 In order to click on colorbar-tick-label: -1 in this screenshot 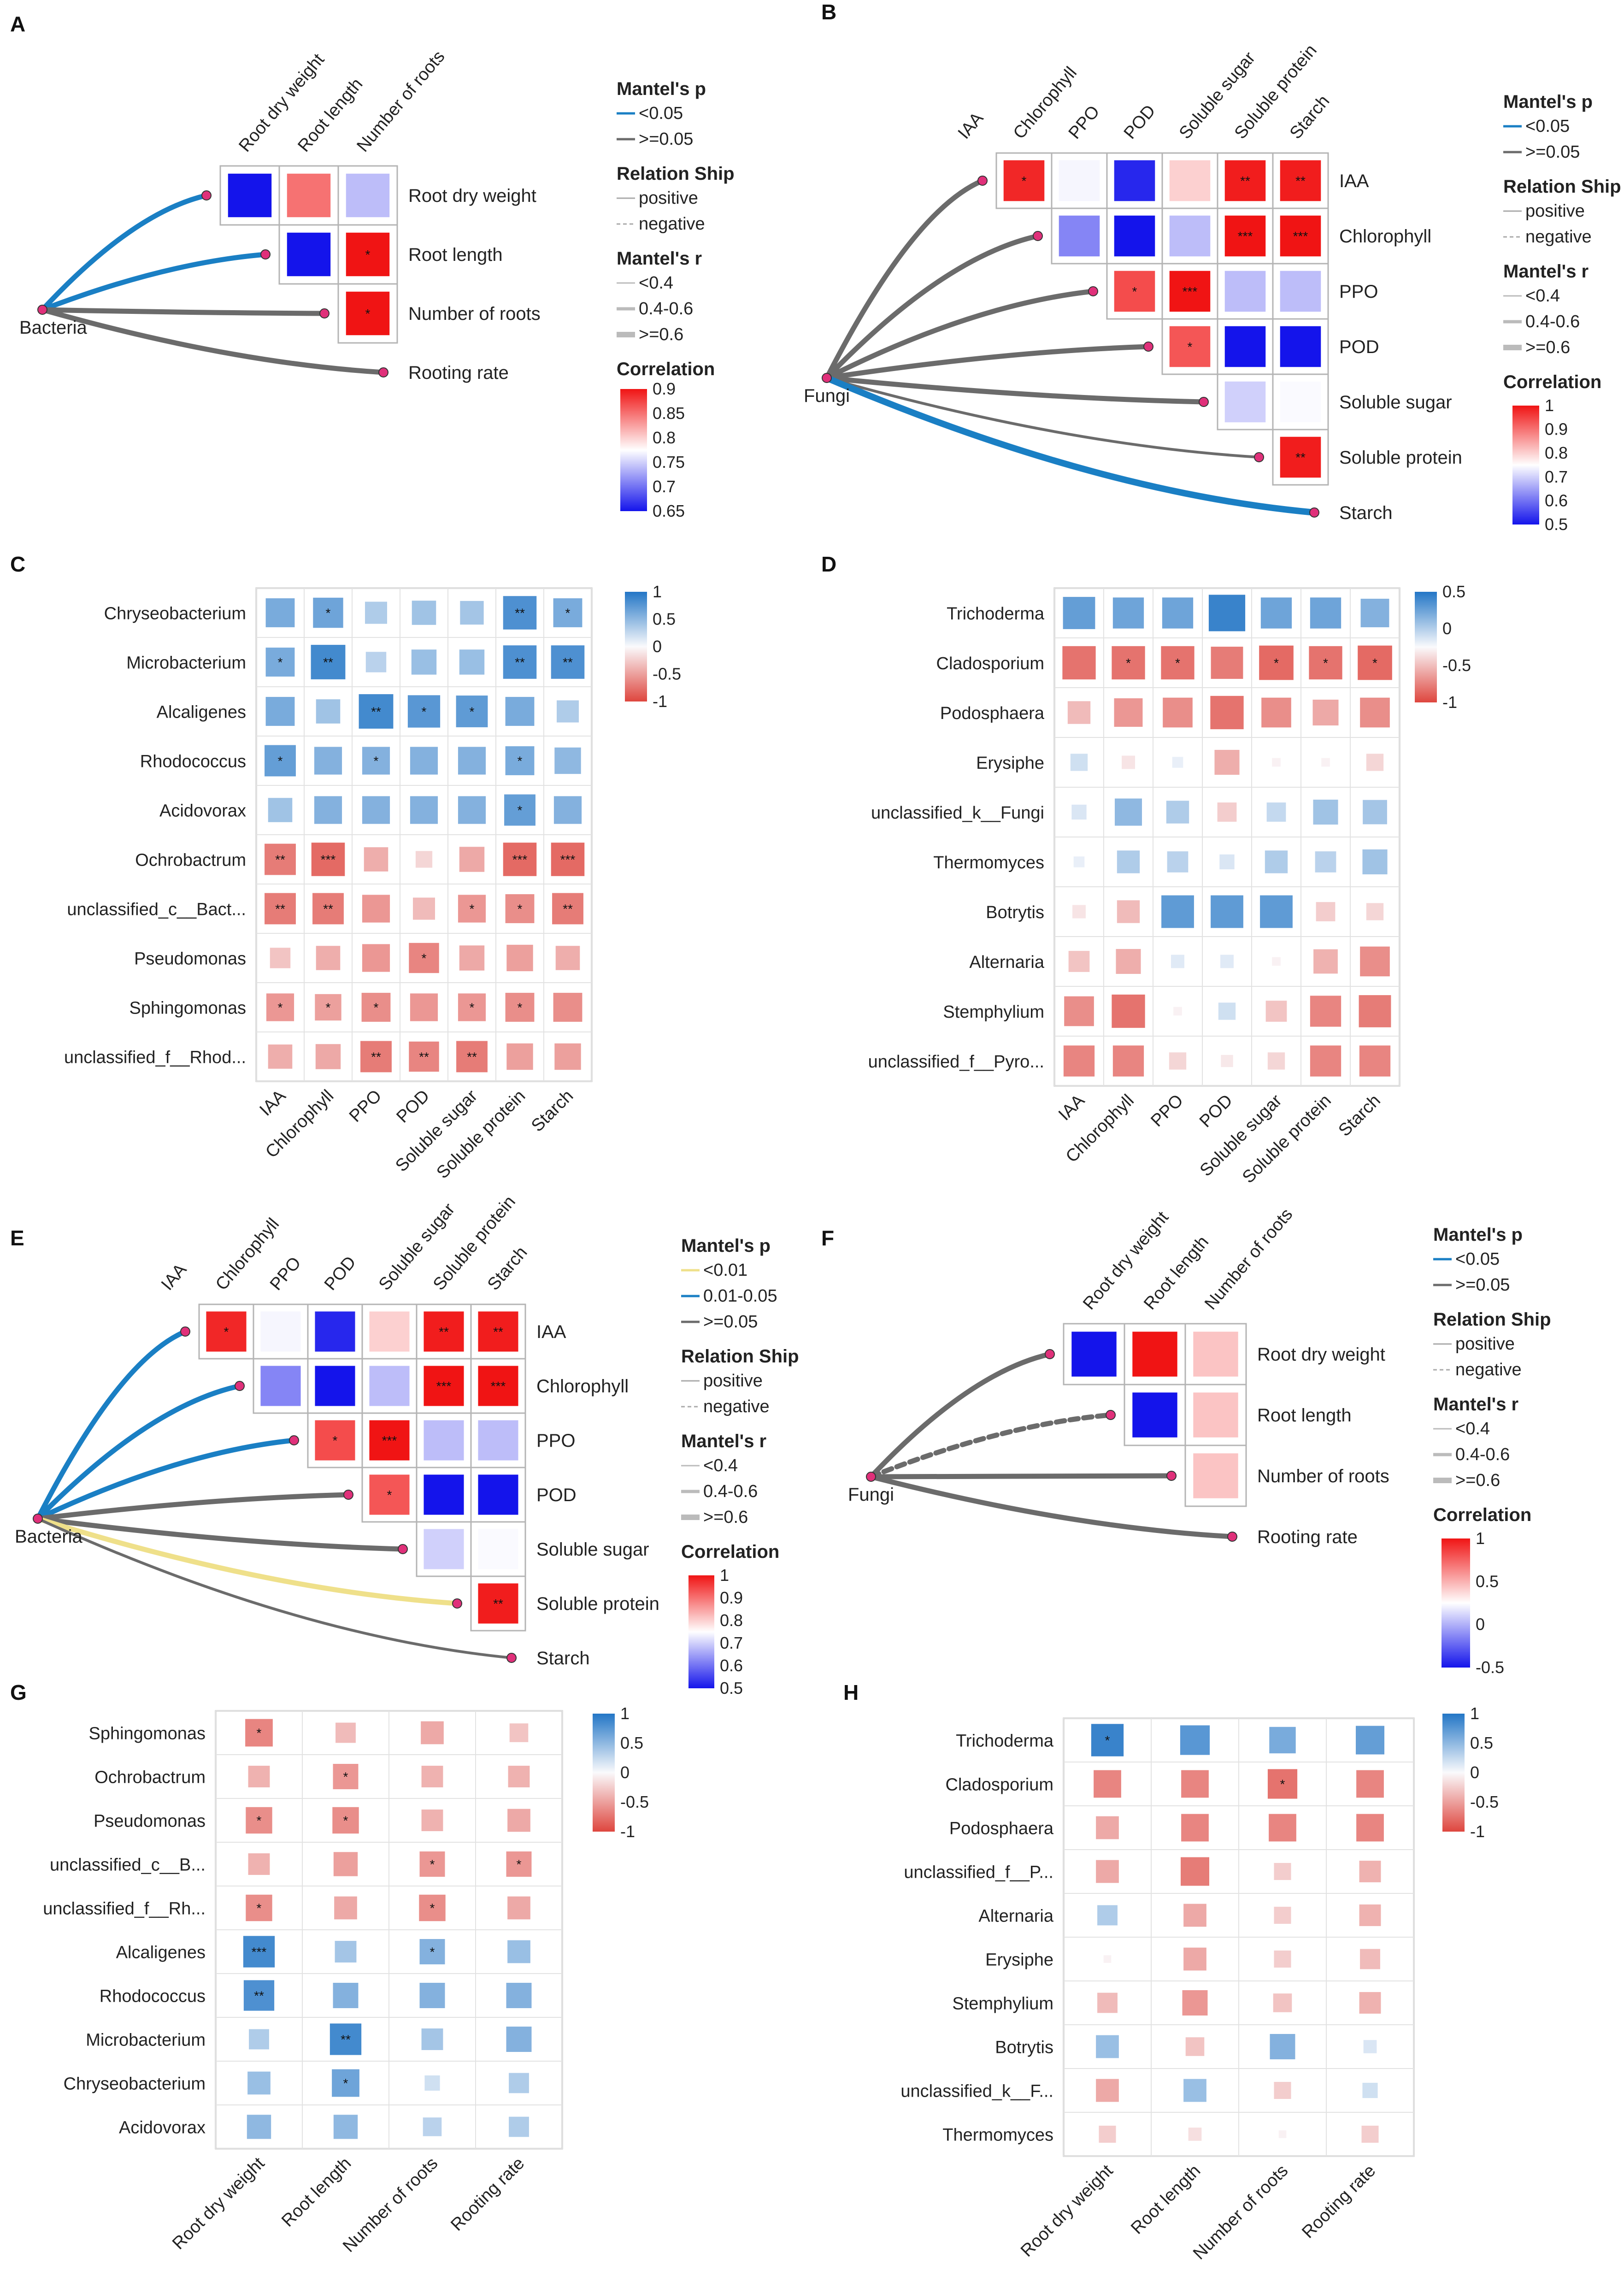, I will do `click(1449, 702)`.